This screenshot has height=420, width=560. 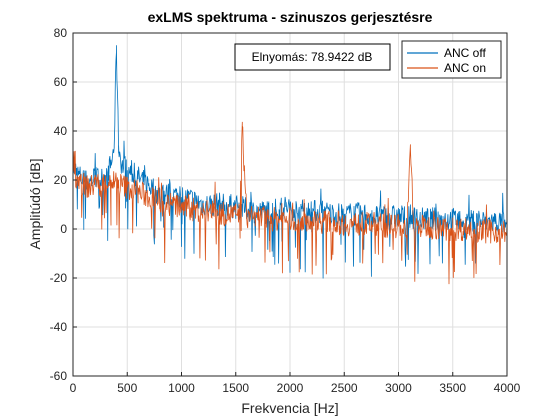 I want to click on x-tick-label: 0, so click(x=73, y=388).